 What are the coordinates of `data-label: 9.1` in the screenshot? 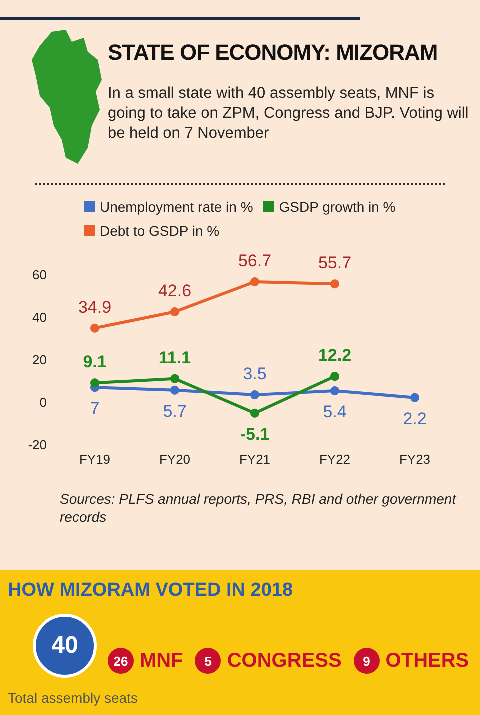 It's located at (95, 362).